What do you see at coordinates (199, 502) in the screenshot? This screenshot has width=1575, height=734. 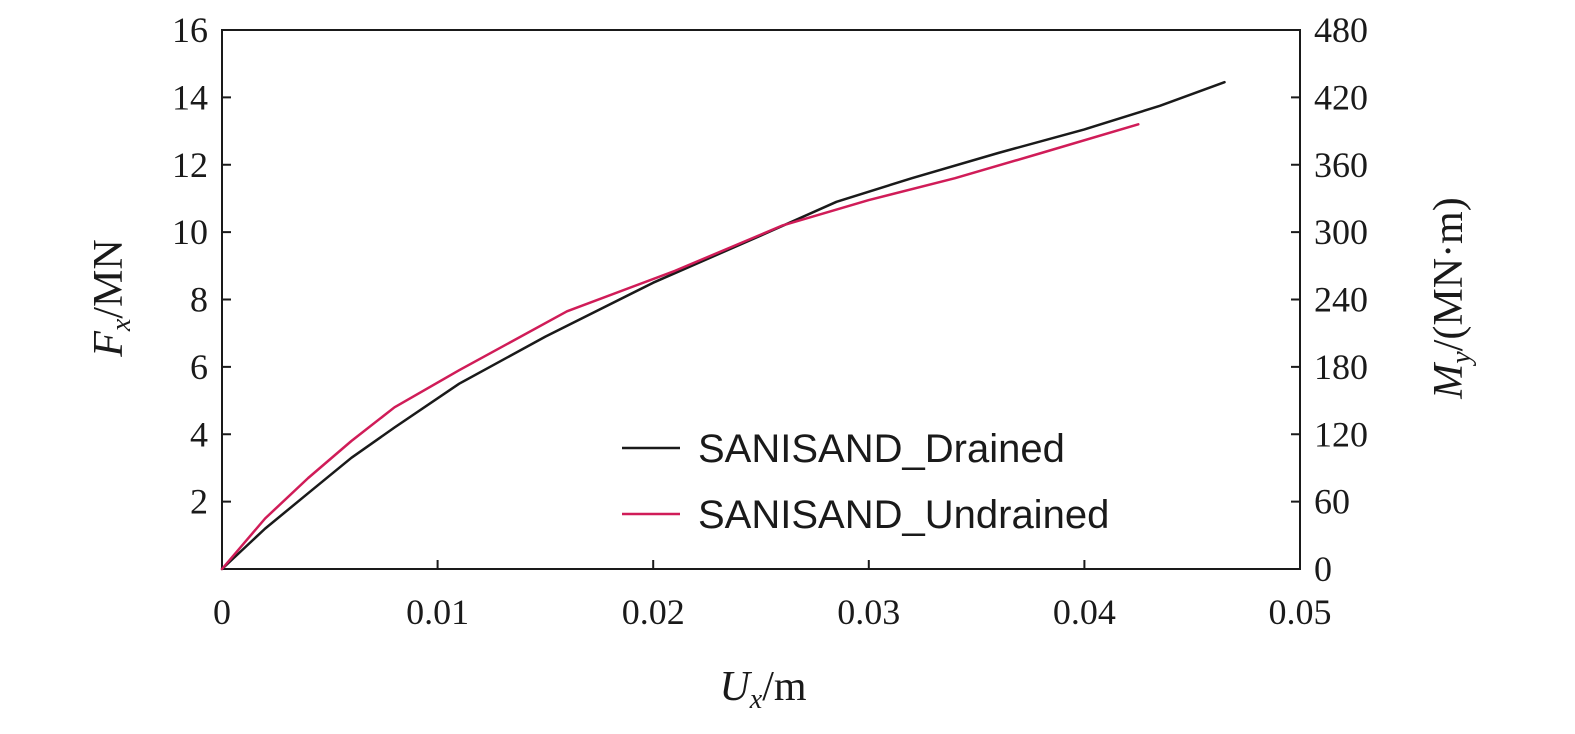 I see `y-left-tick-label: 2` at bounding box center [199, 502].